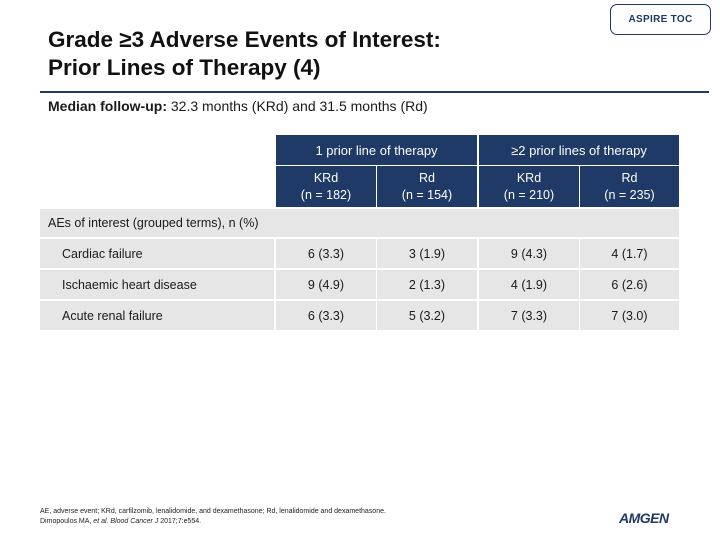 The width and height of the screenshot is (720, 540). Describe the element at coordinates (660, 19) in the screenshot. I see `toc-button: ASPIRE TOC` at that location.